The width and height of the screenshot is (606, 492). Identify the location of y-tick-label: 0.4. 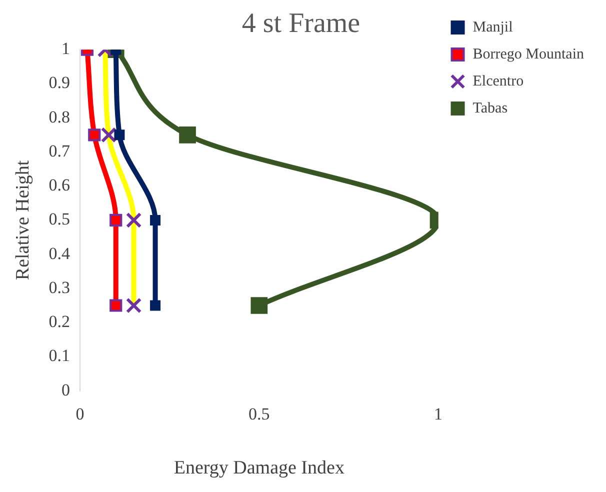
(59, 253).